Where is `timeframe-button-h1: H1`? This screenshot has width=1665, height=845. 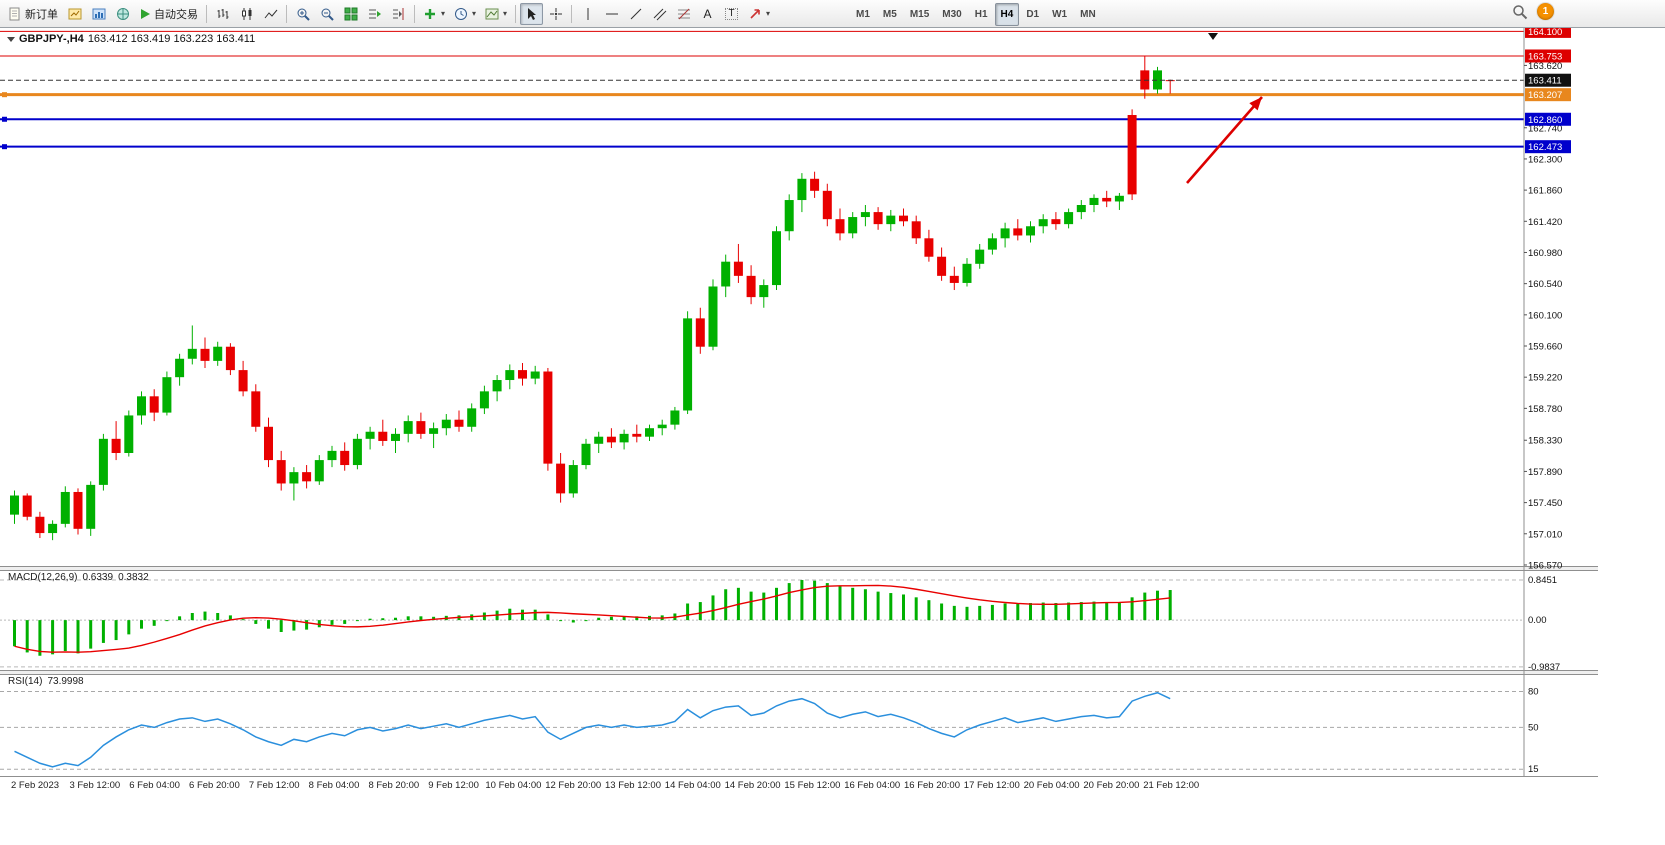 timeframe-button-h1: H1 is located at coordinates (981, 14).